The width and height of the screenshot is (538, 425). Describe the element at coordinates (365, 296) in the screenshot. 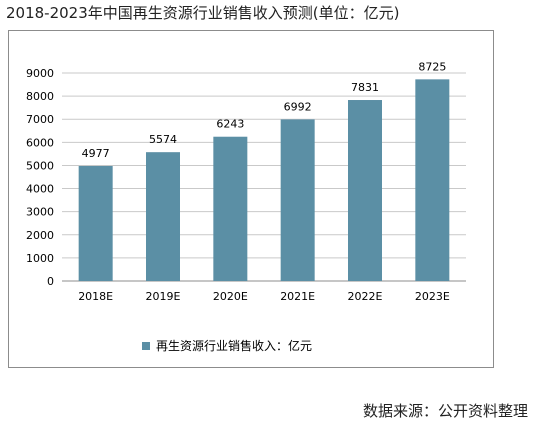

I see `x-tick-label: 2022E` at that location.